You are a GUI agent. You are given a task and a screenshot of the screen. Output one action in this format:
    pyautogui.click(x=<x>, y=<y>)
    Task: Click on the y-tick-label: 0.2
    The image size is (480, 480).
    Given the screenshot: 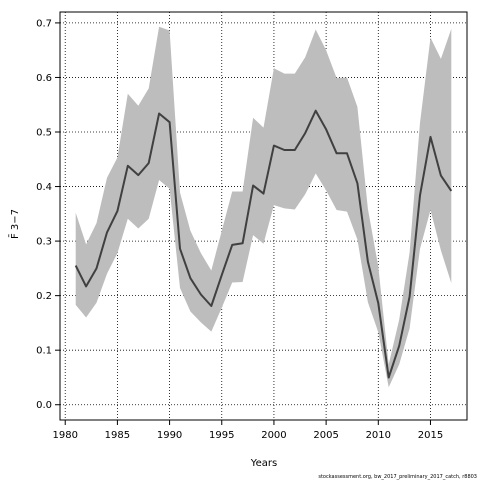 What is the action you would take?
    pyautogui.click(x=44, y=296)
    